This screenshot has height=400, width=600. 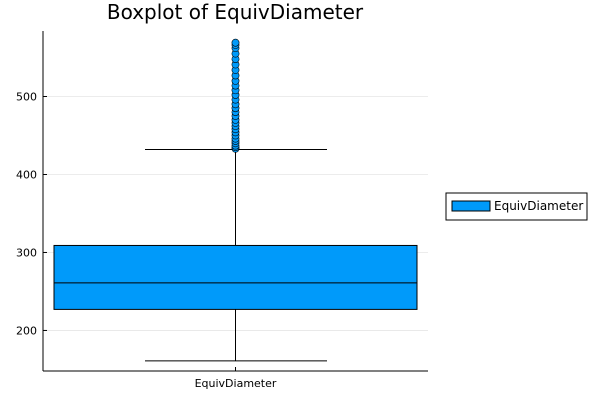 What do you see at coordinates (471, 206) in the screenshot?
I see `legend-swatch` at bounding box center [471, 206].